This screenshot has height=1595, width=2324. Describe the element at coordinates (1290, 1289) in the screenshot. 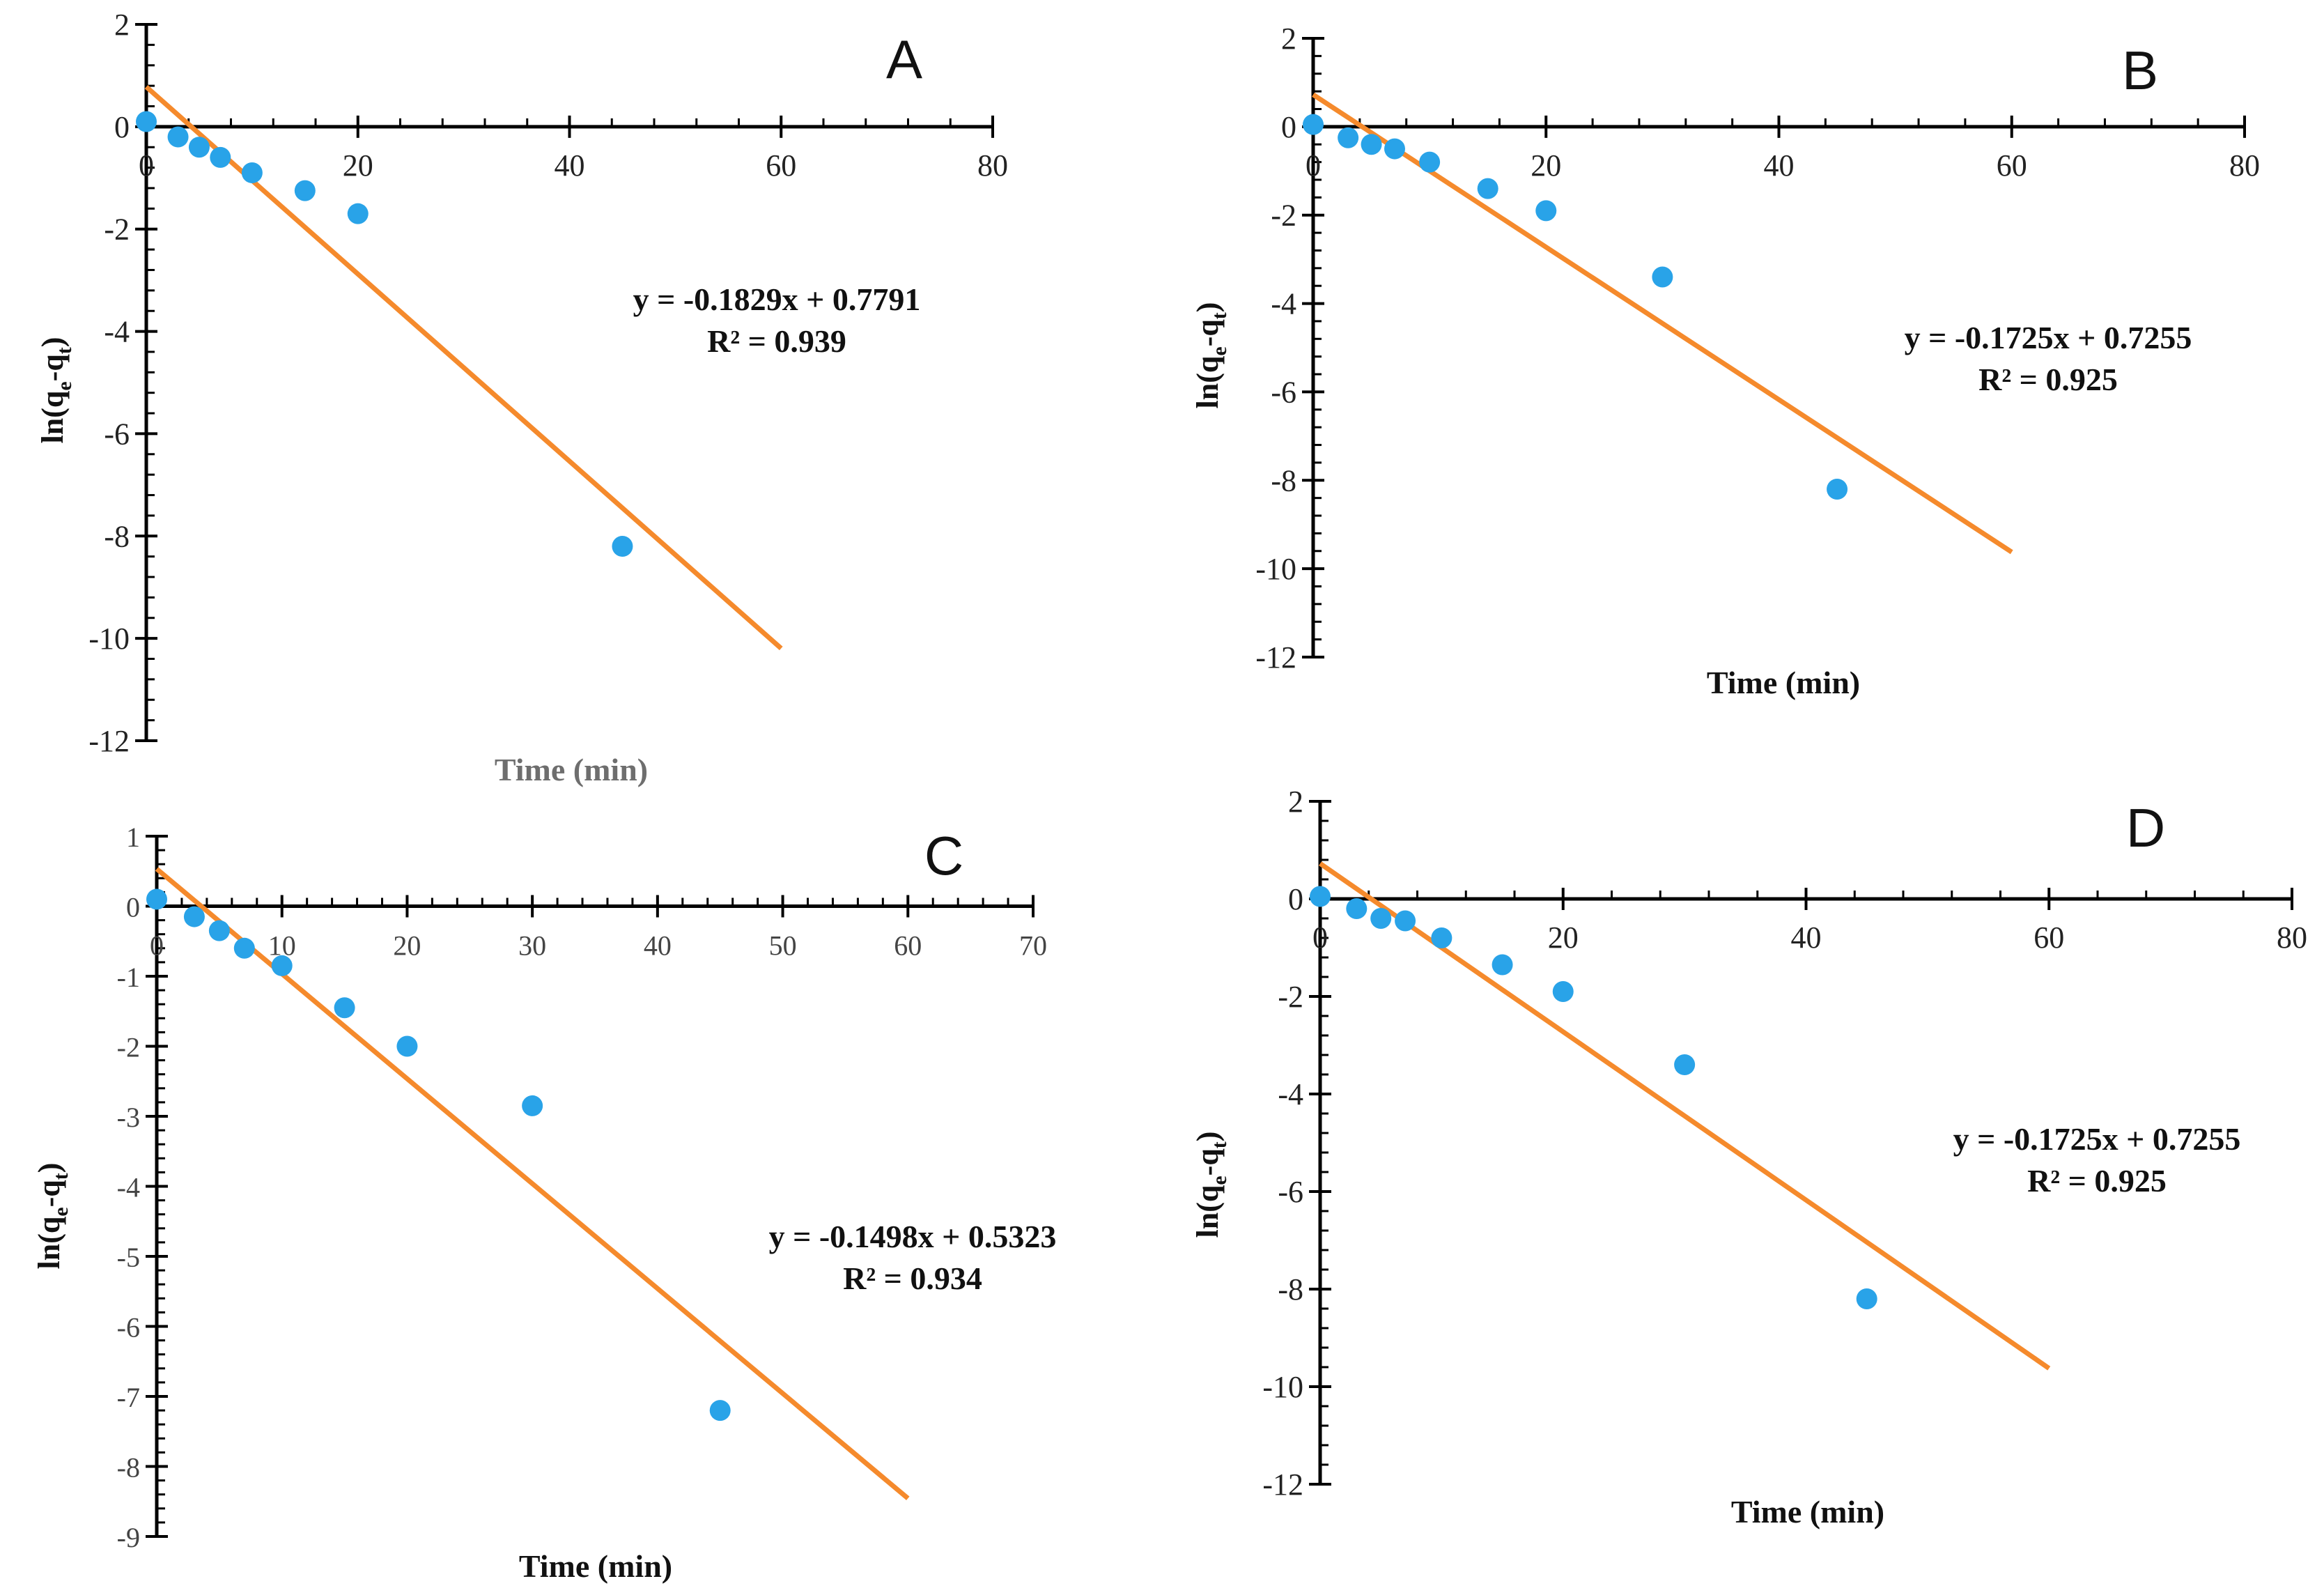

I see `panel-d-y-tick-label: -8` at that location.